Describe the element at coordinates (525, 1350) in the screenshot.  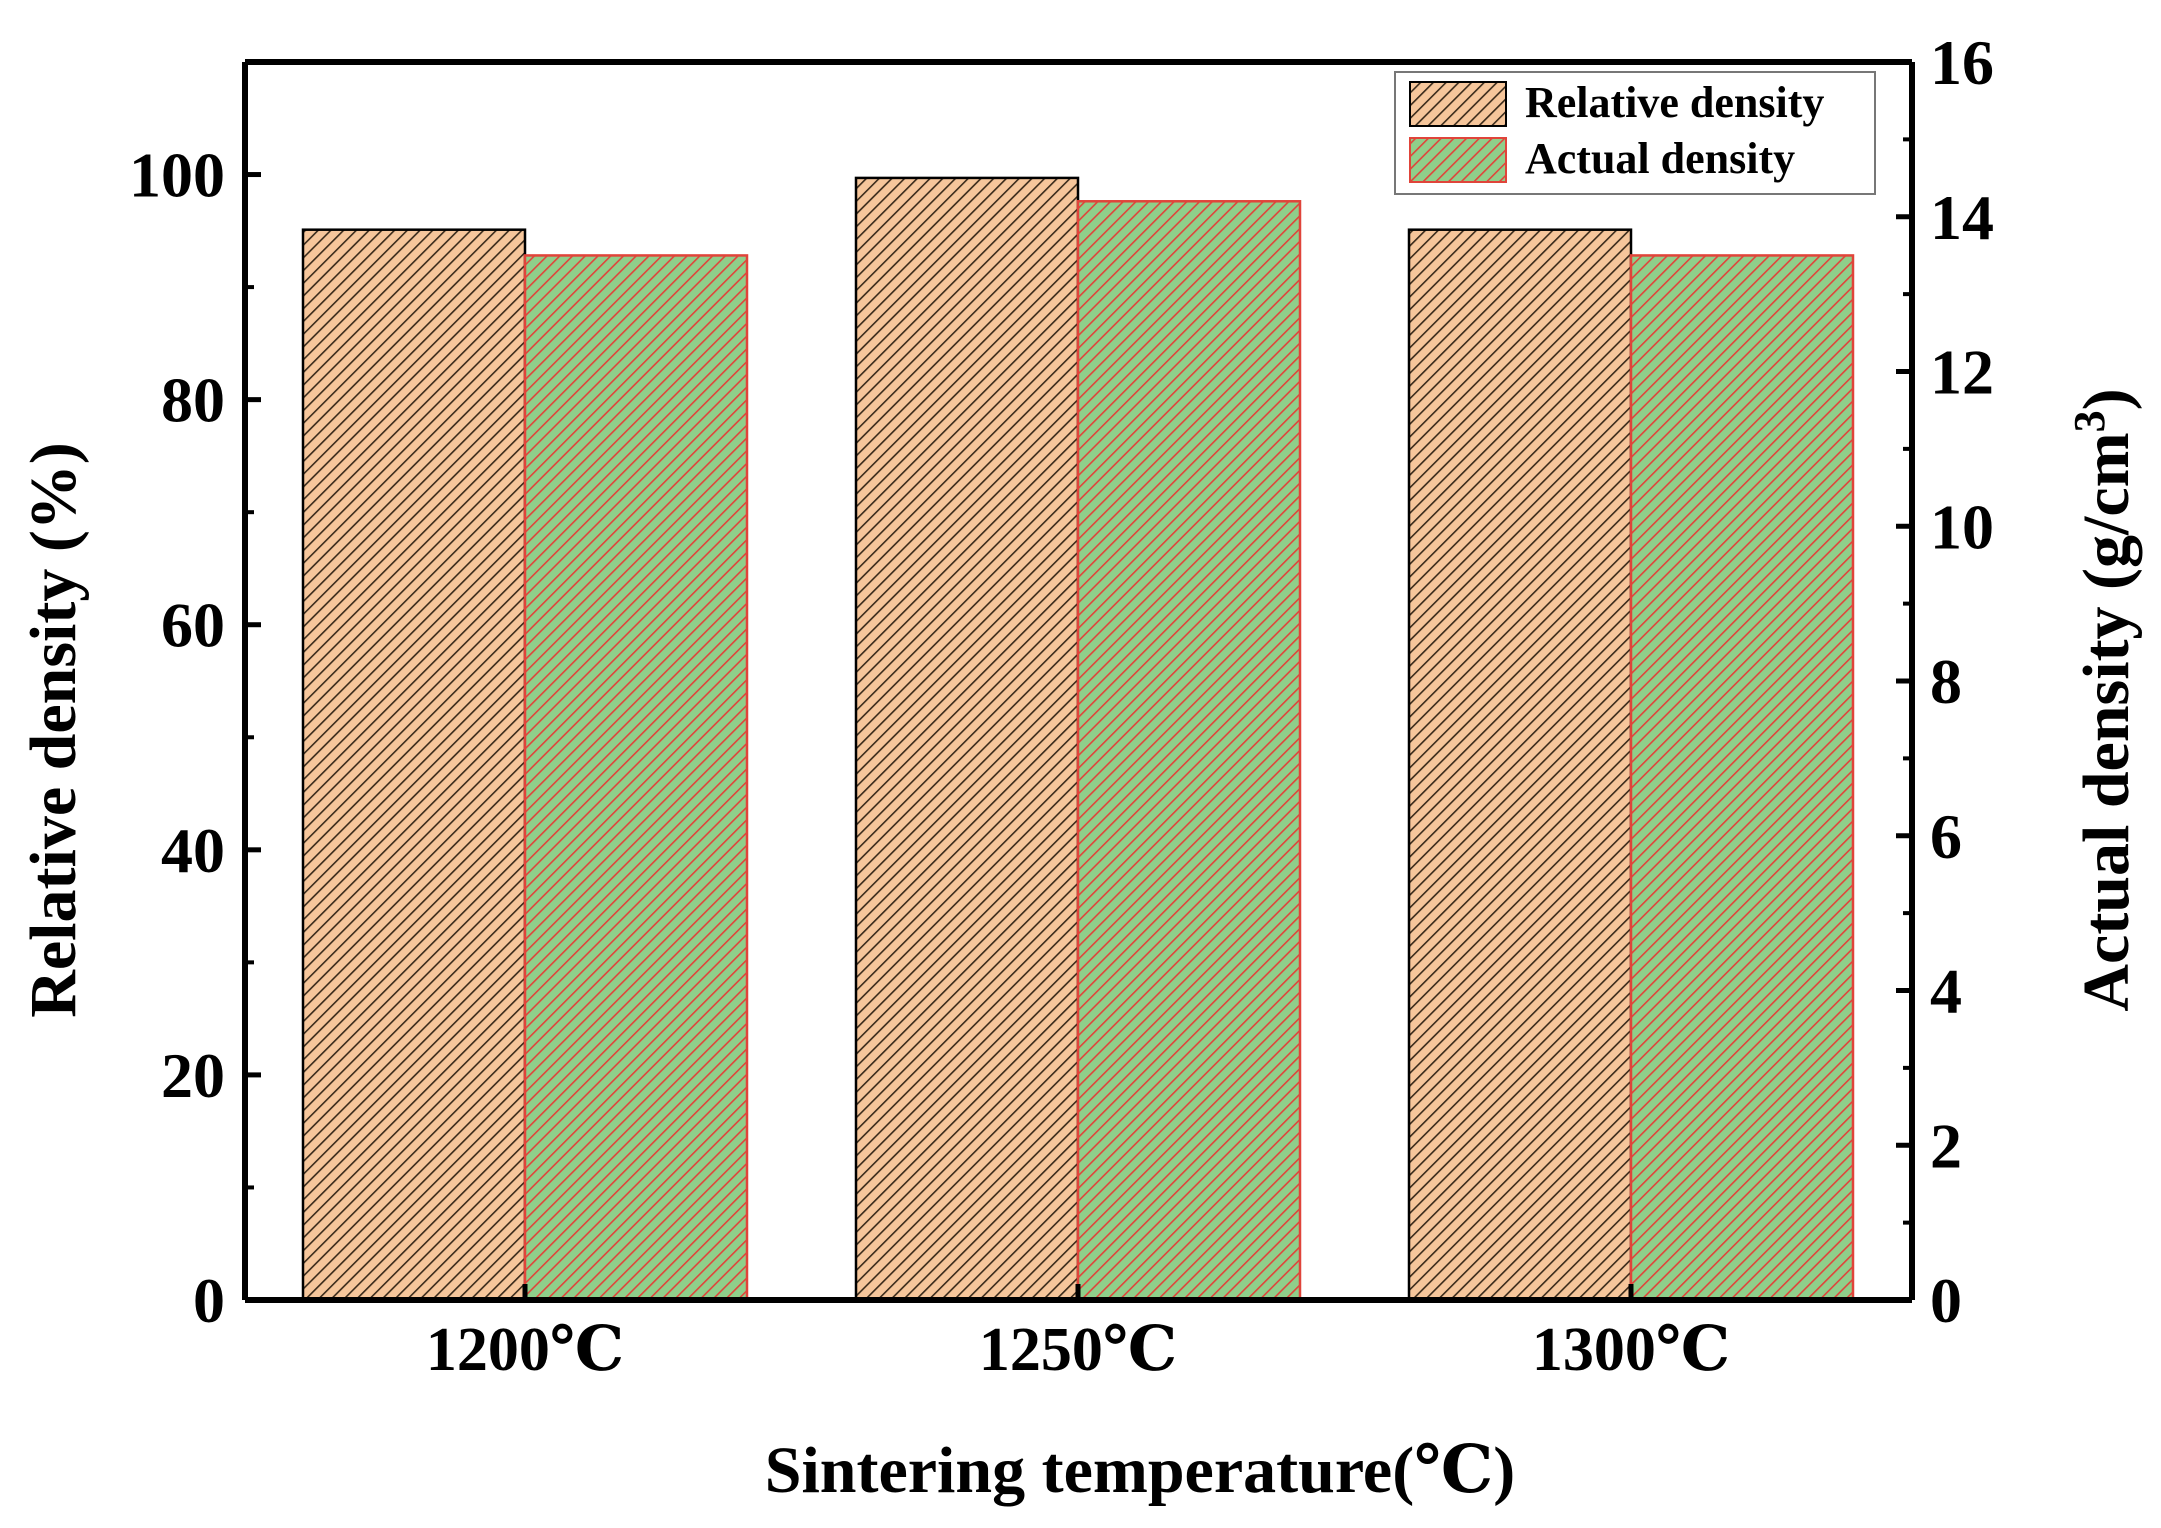
I see `x-tick-label: 1200℃` at that location.